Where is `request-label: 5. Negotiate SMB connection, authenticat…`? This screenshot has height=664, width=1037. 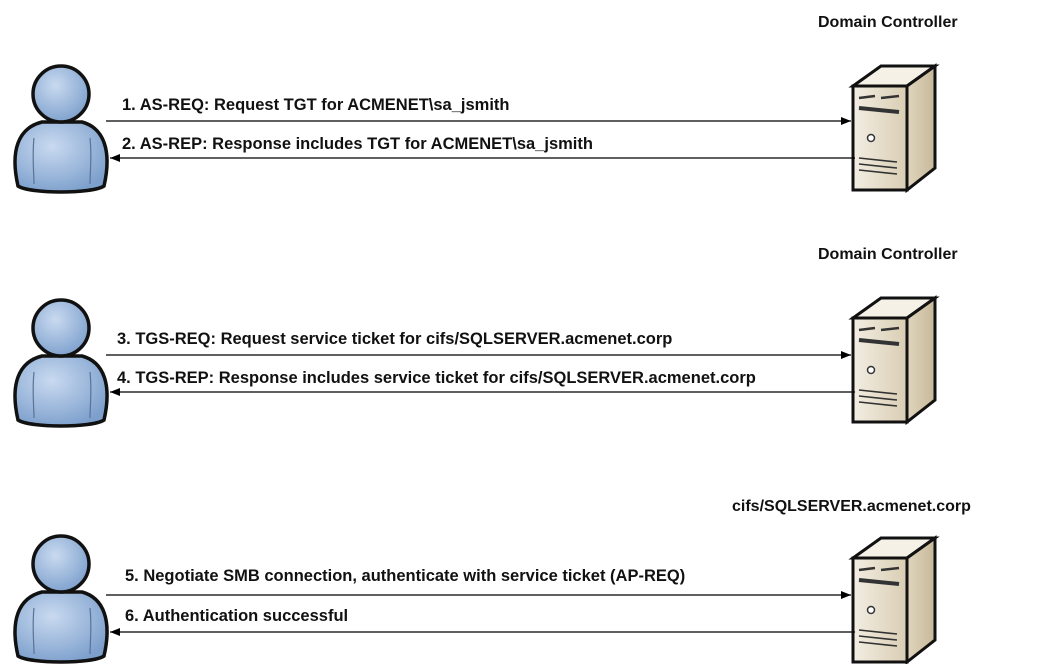 request-label: 5. Negotiate SMB connection, authenticat… is located at coordinates (405, 576).